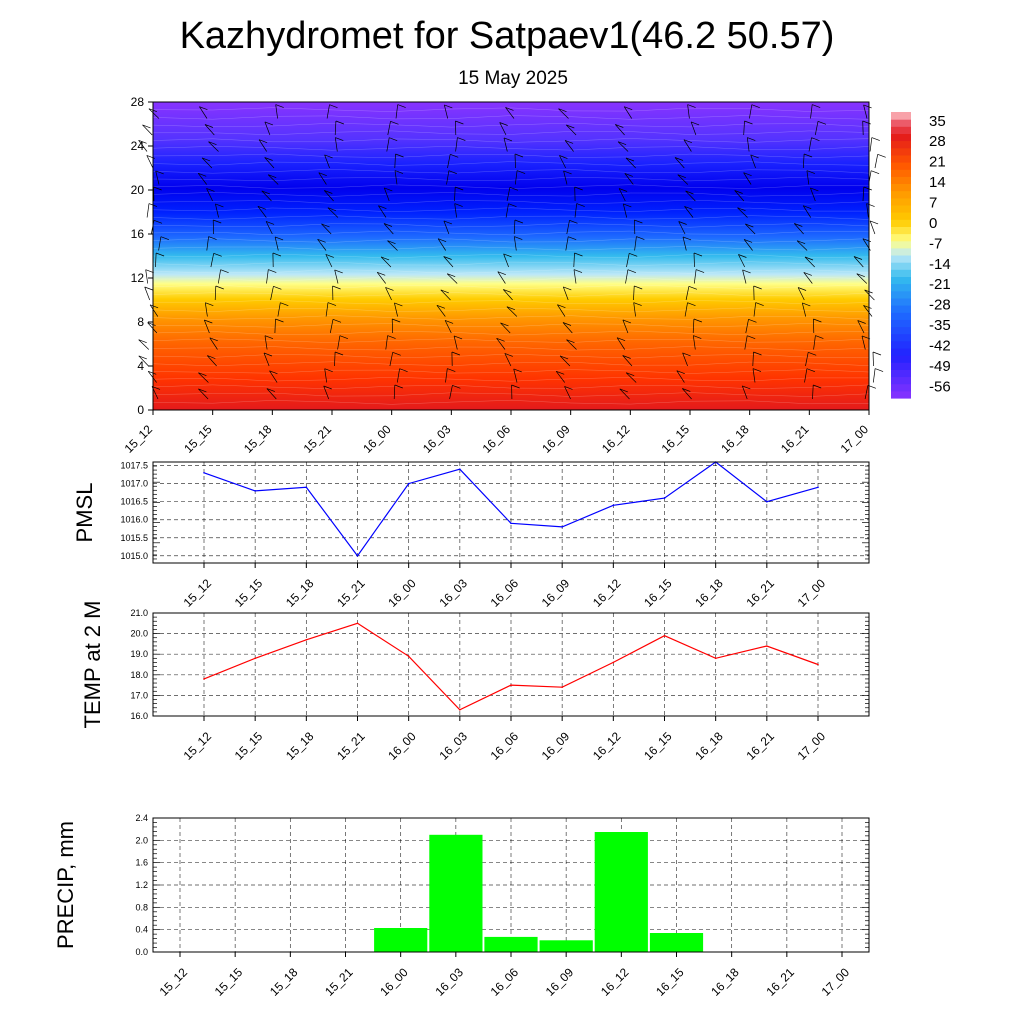 Image resolution: width=1024 pixels, height=1024 pixels. I want to click on x-tick-label: 16_18, so click(735, 439).